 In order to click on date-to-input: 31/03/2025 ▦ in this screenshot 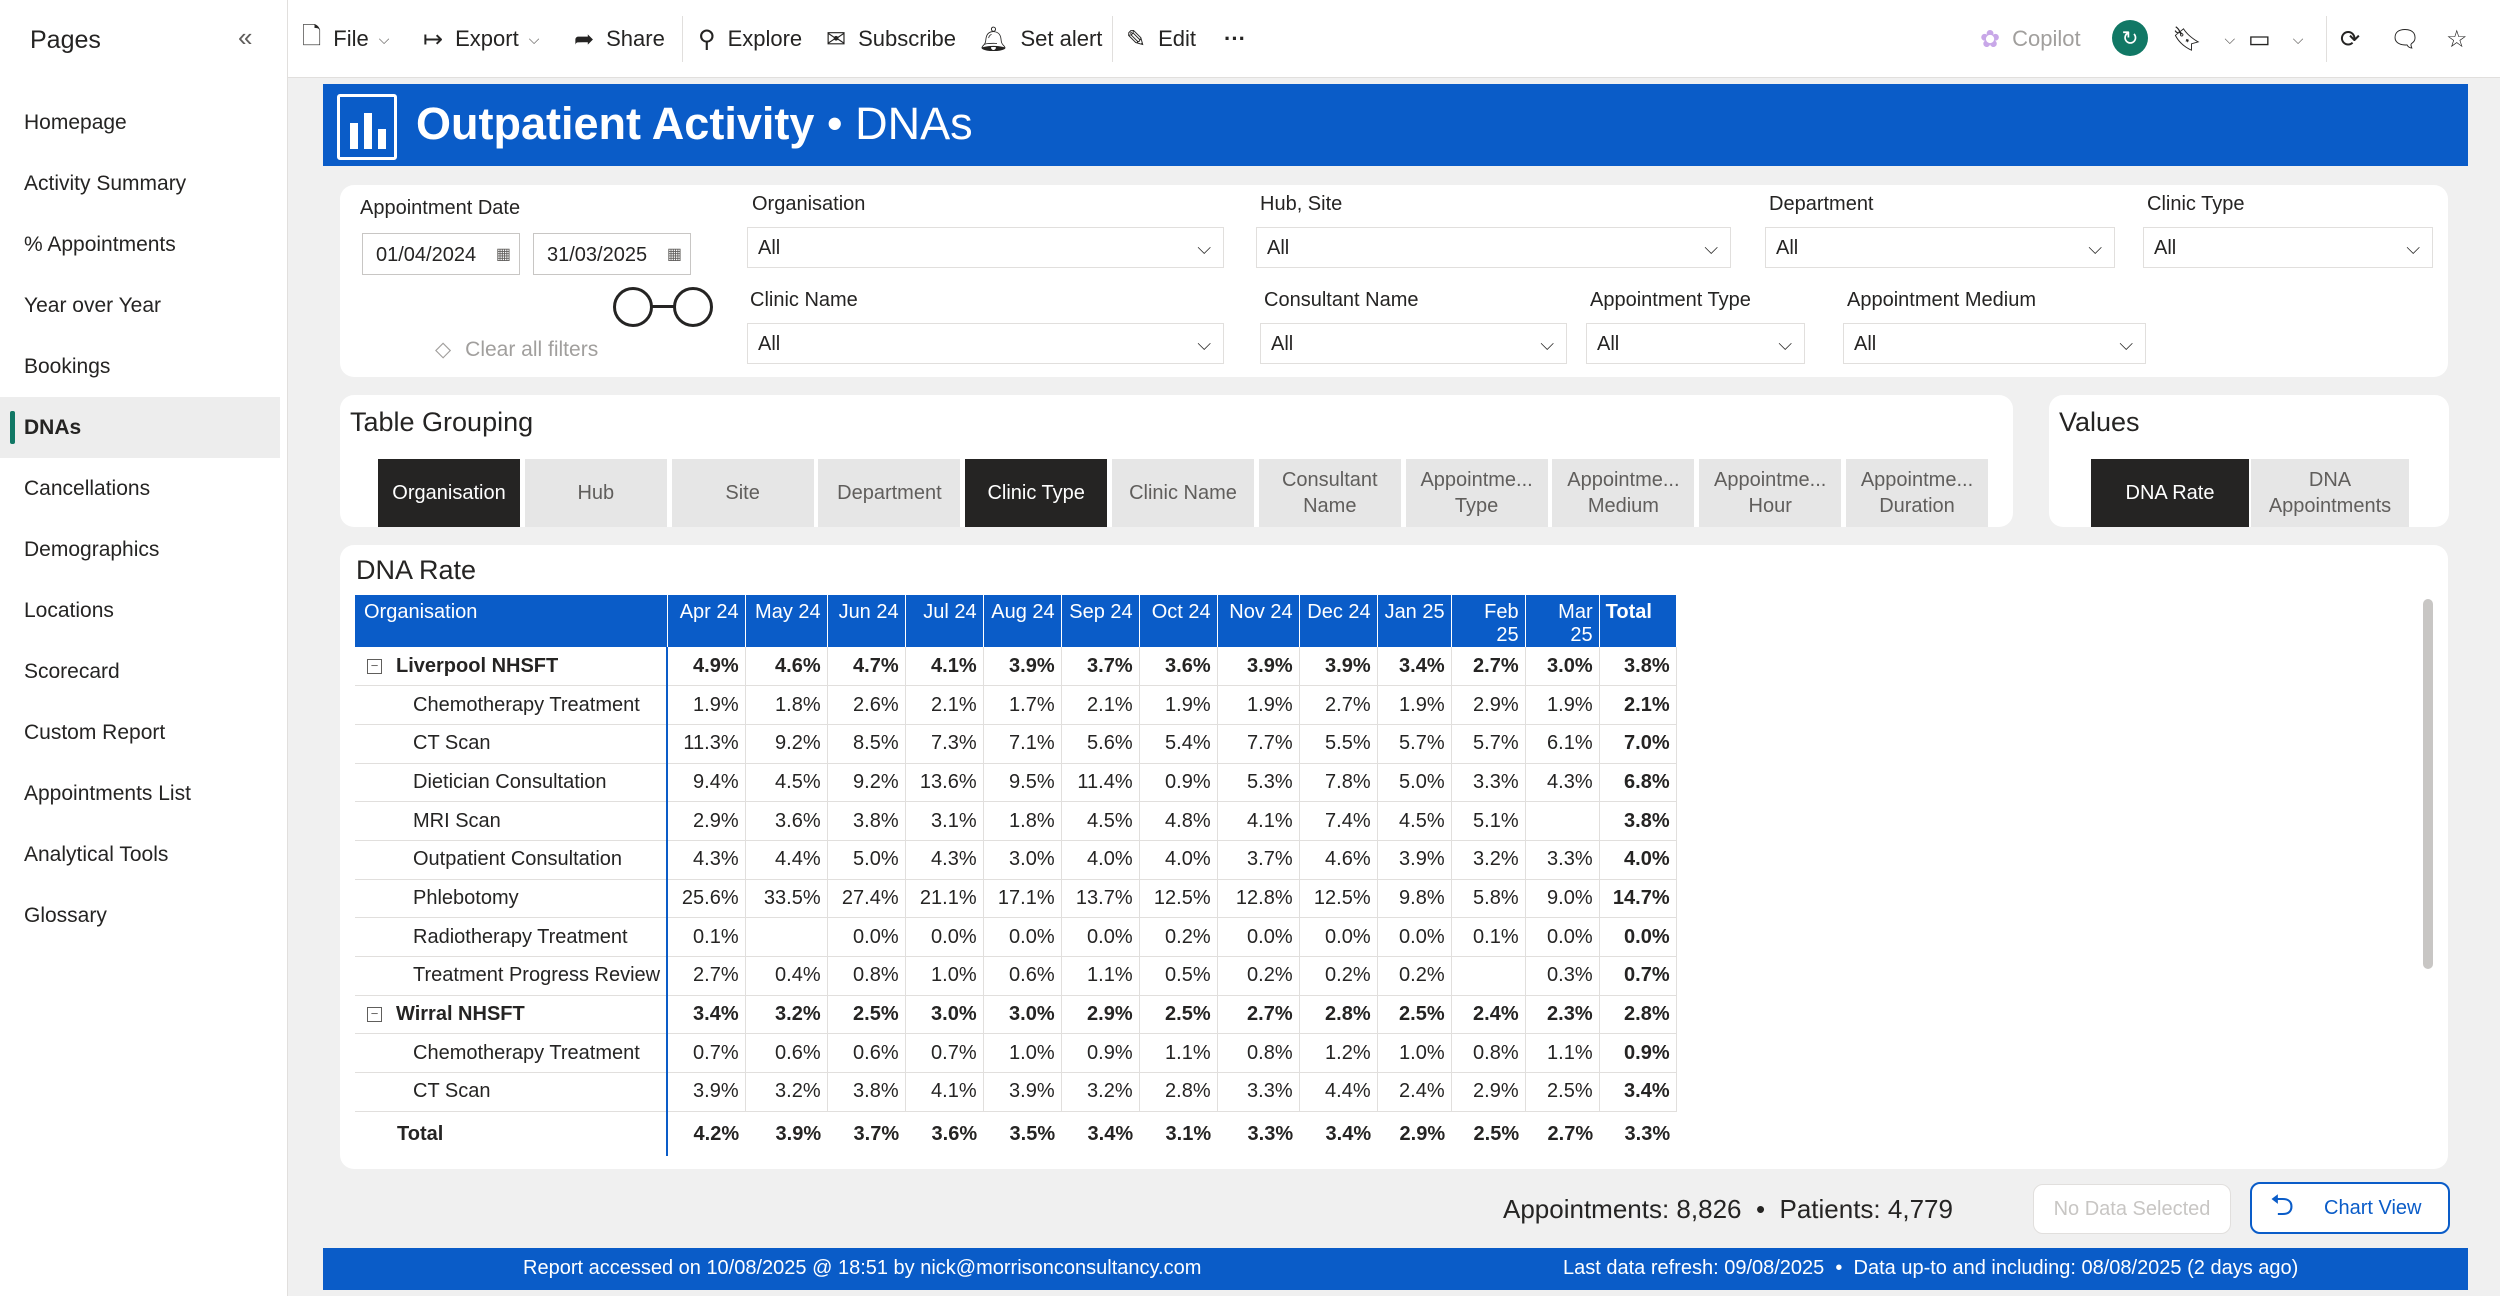, I will do `click(612, 254)`.